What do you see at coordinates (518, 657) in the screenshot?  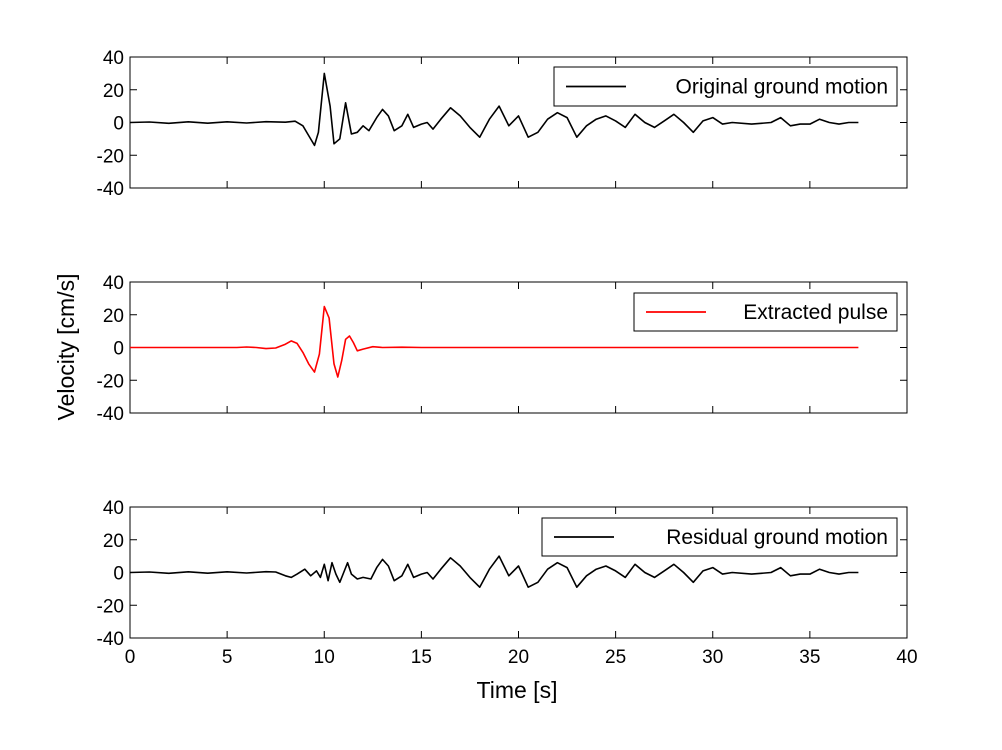 I see `x-tick-label: 20` at bounding box center [518, 657].